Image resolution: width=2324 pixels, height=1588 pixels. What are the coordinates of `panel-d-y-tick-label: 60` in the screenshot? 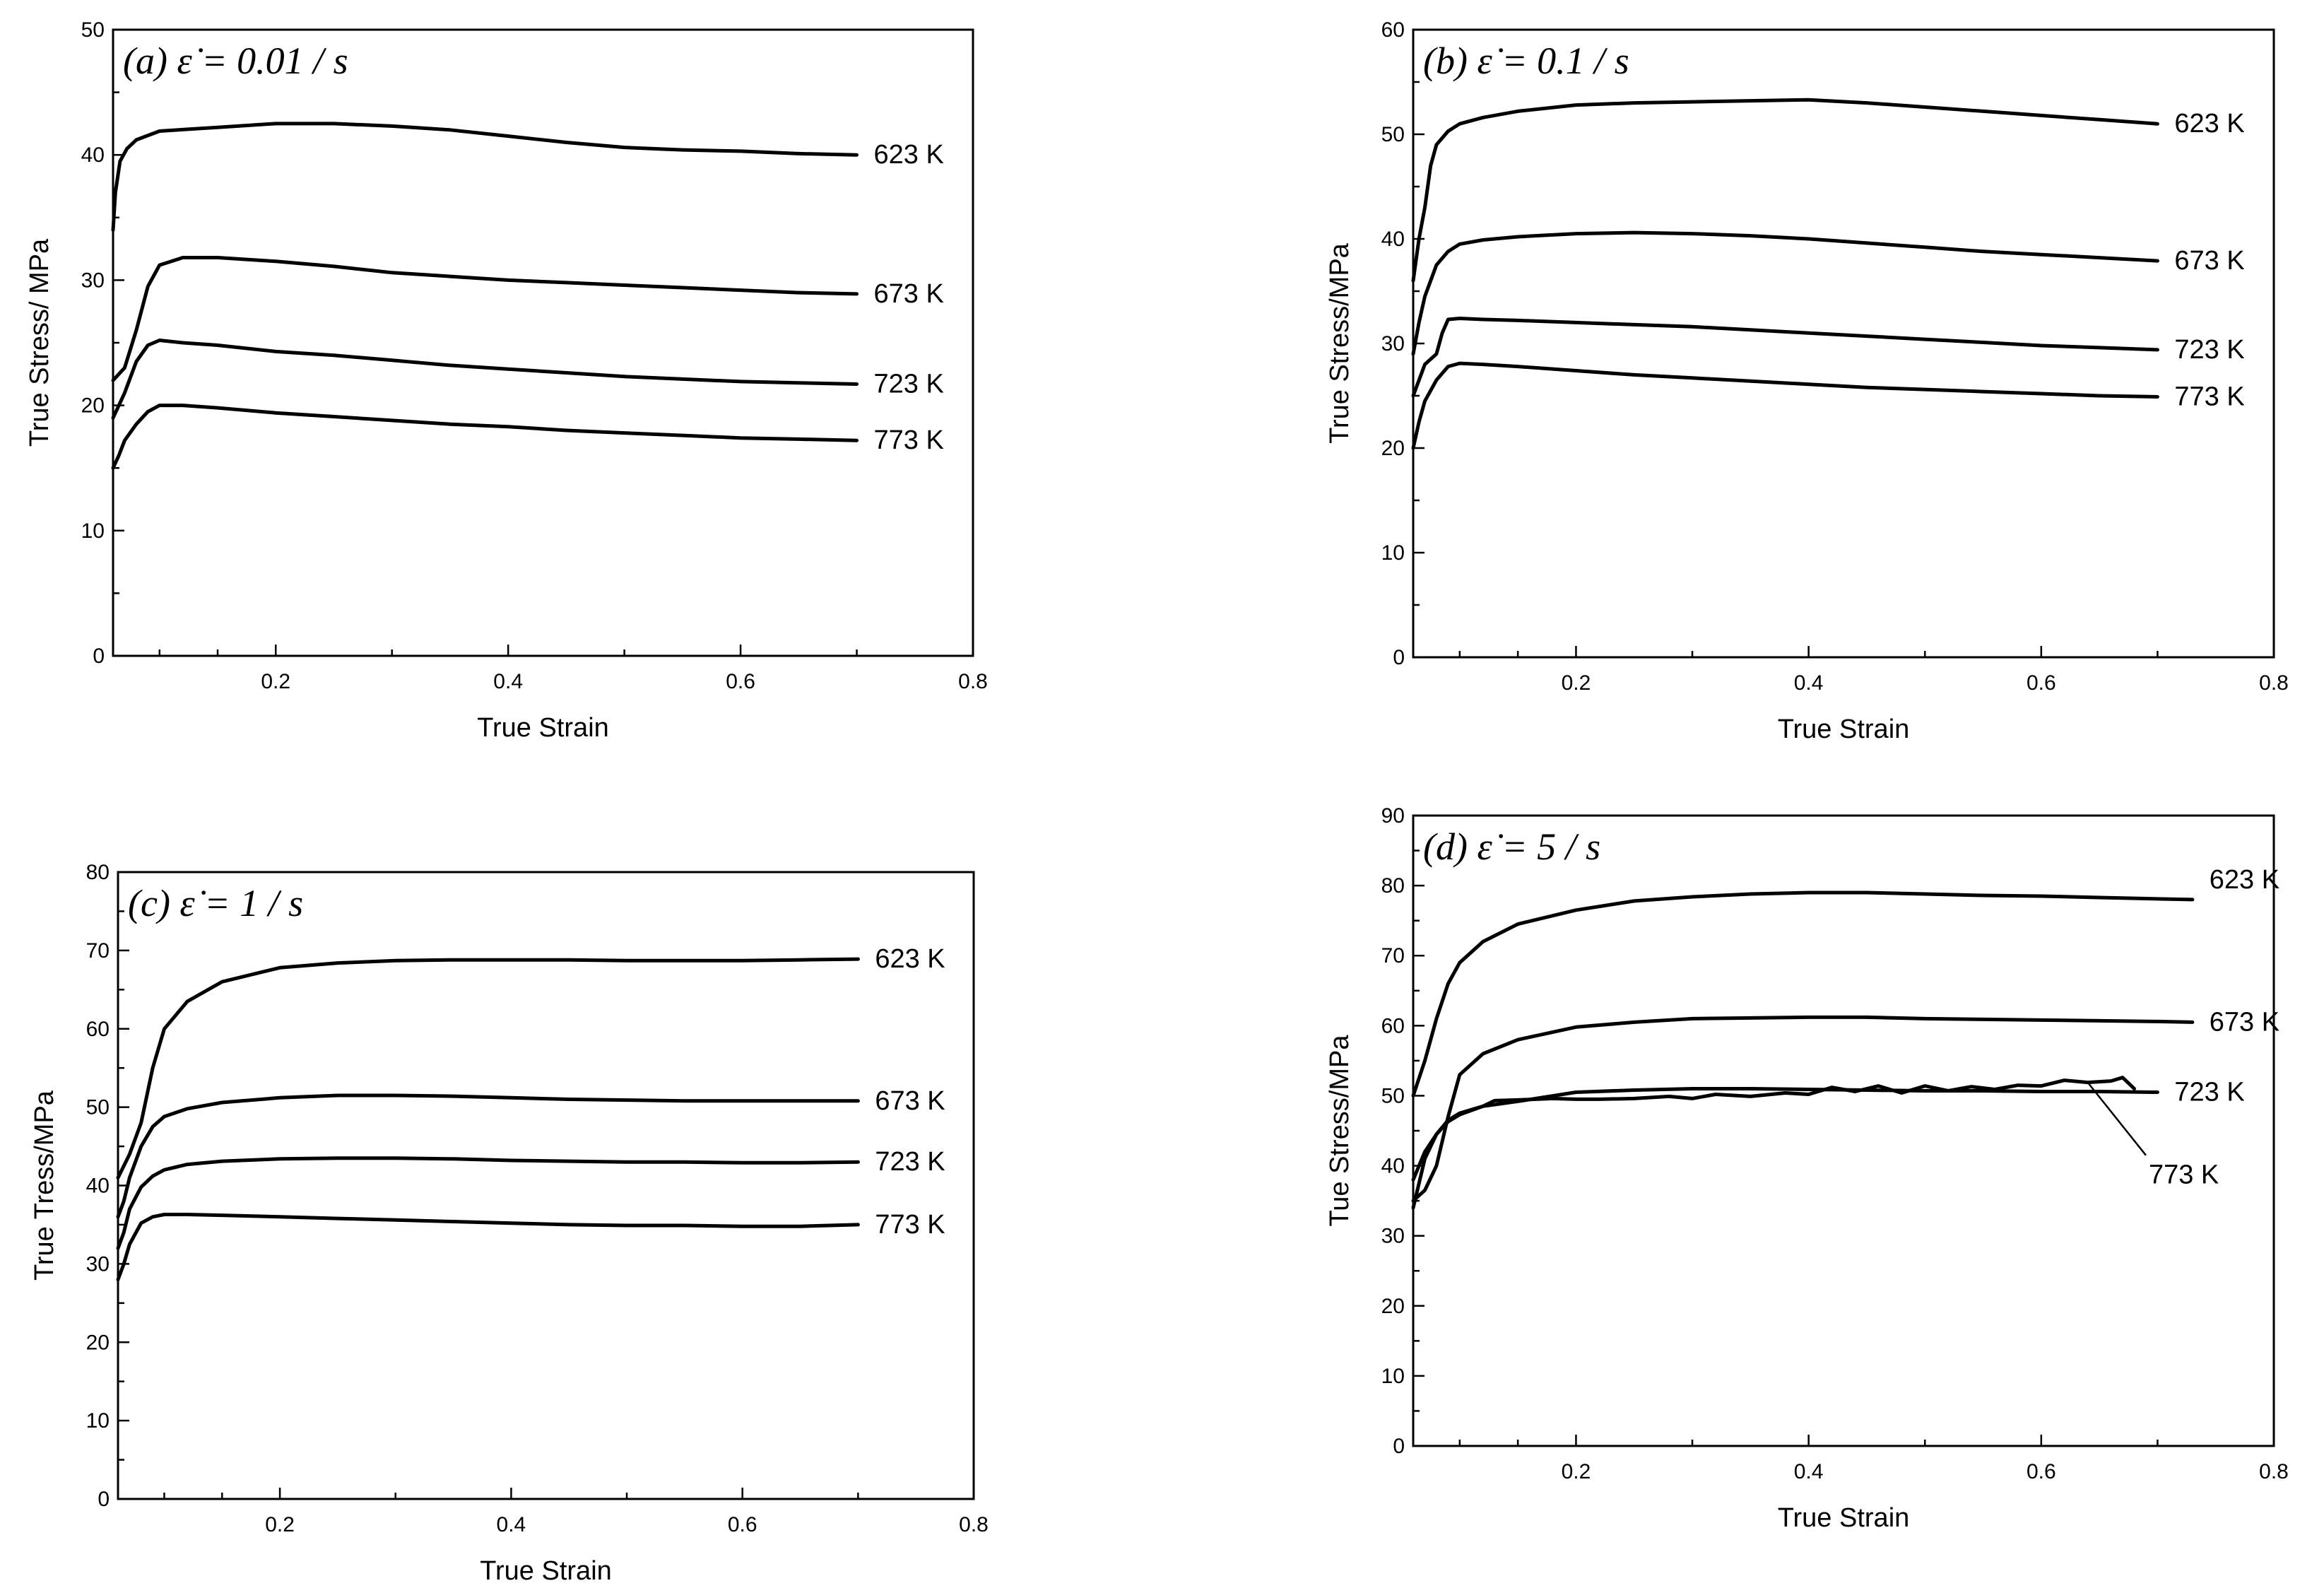 It's located at (1393, 1025).